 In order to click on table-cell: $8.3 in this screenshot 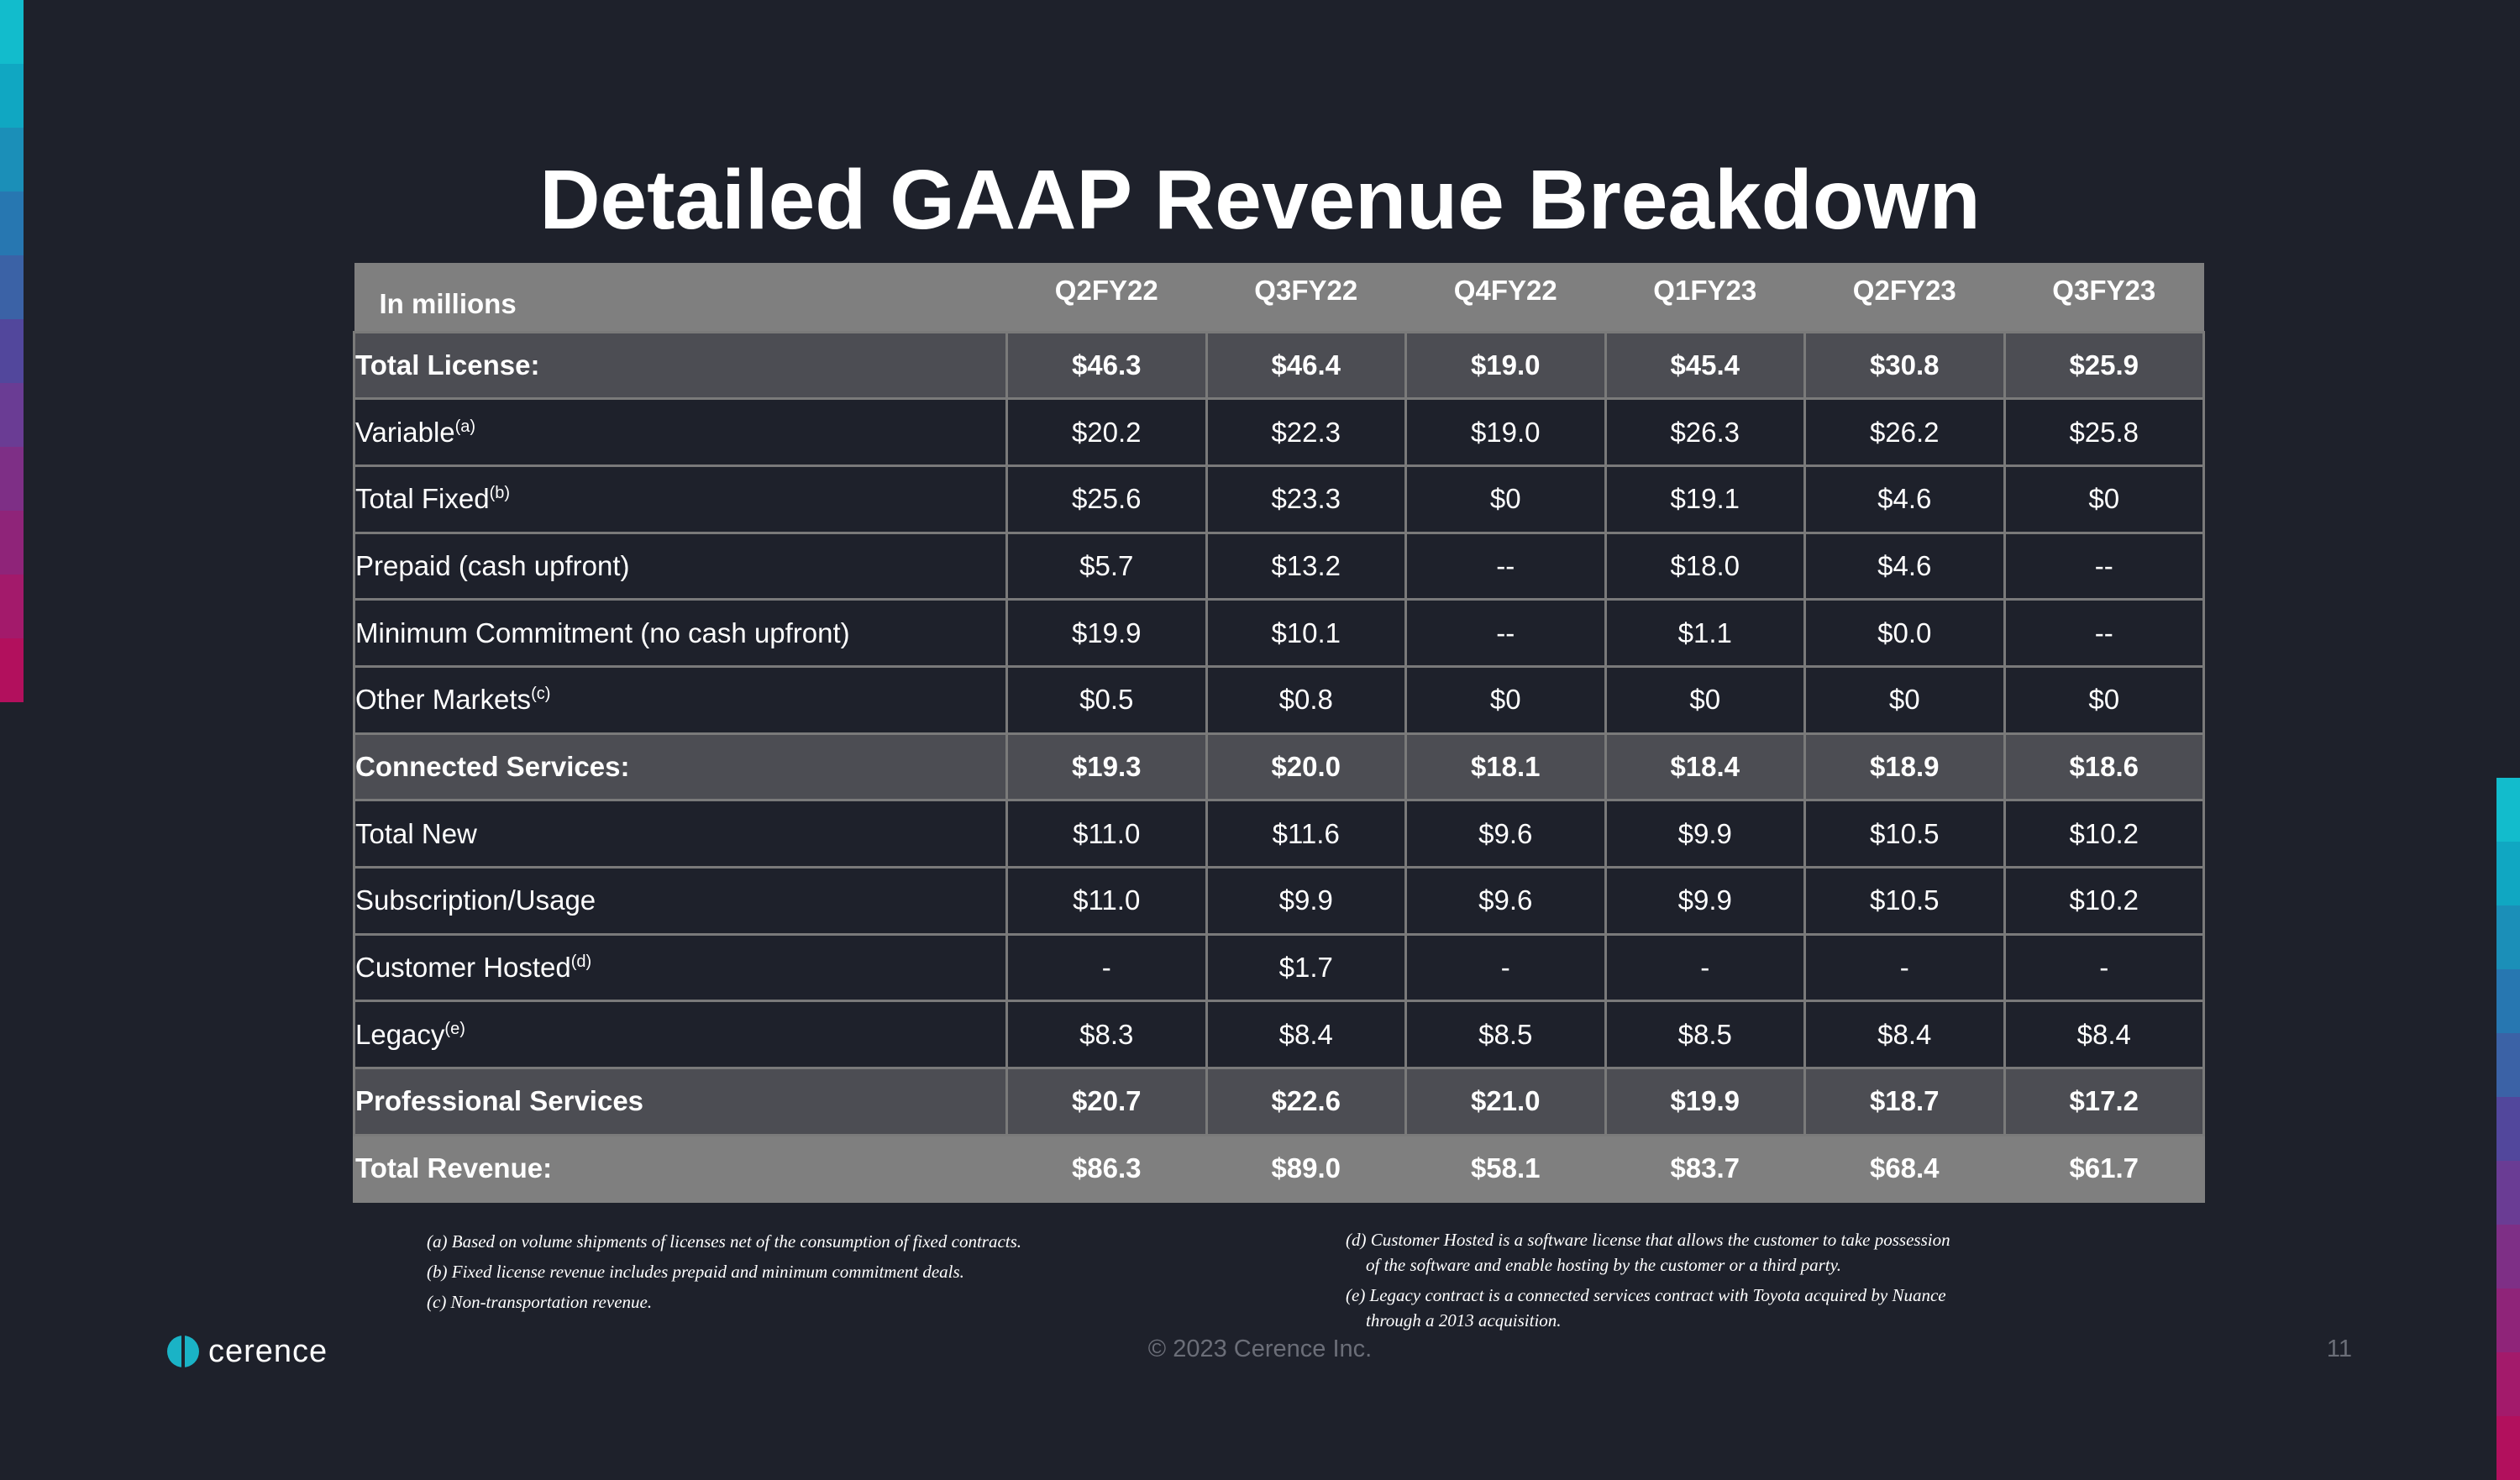, I will do `click(1106, 1035)`.